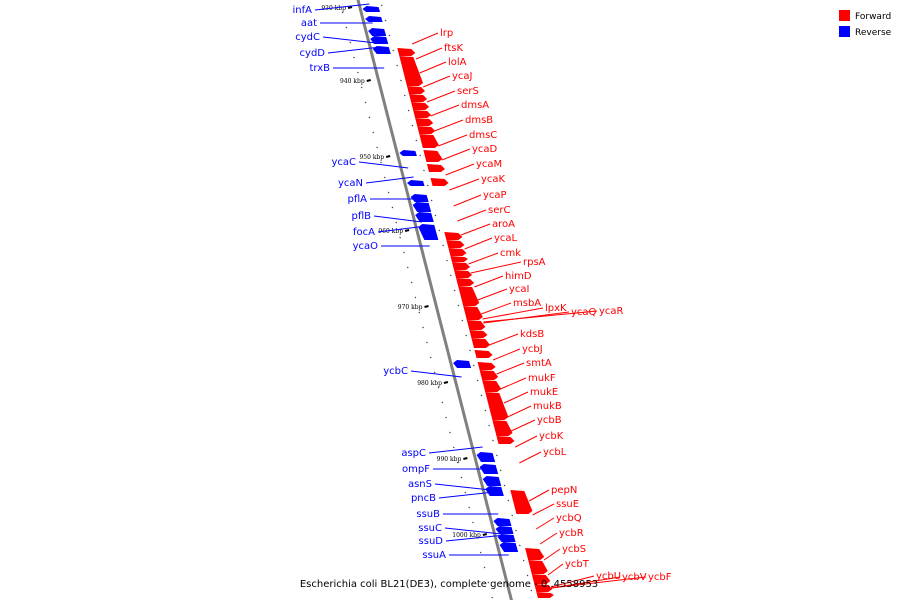  What do you see at coordinates (532, 334) in the screenshot?
I see `forward-gene-label: kdsB` at bounding box center [532, 334].